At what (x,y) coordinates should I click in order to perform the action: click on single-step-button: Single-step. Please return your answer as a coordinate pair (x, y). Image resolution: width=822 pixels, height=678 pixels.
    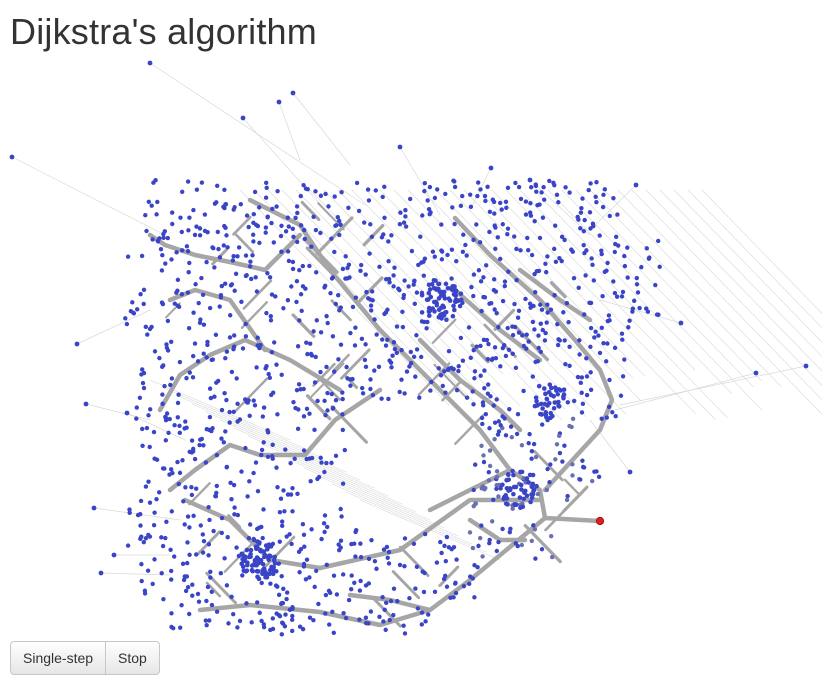
    Looking at the image, I should click on (58, 658).